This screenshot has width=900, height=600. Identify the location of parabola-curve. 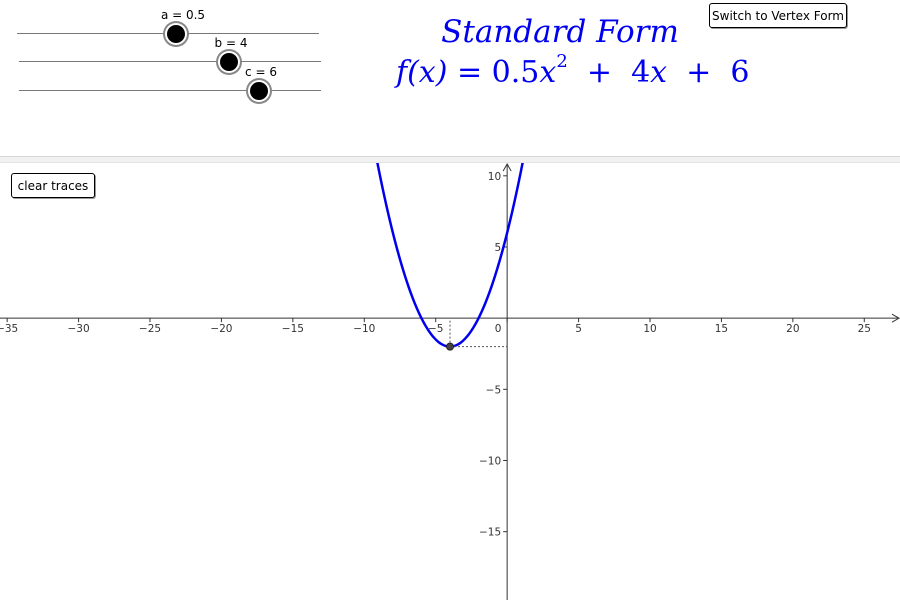
(450, 255).